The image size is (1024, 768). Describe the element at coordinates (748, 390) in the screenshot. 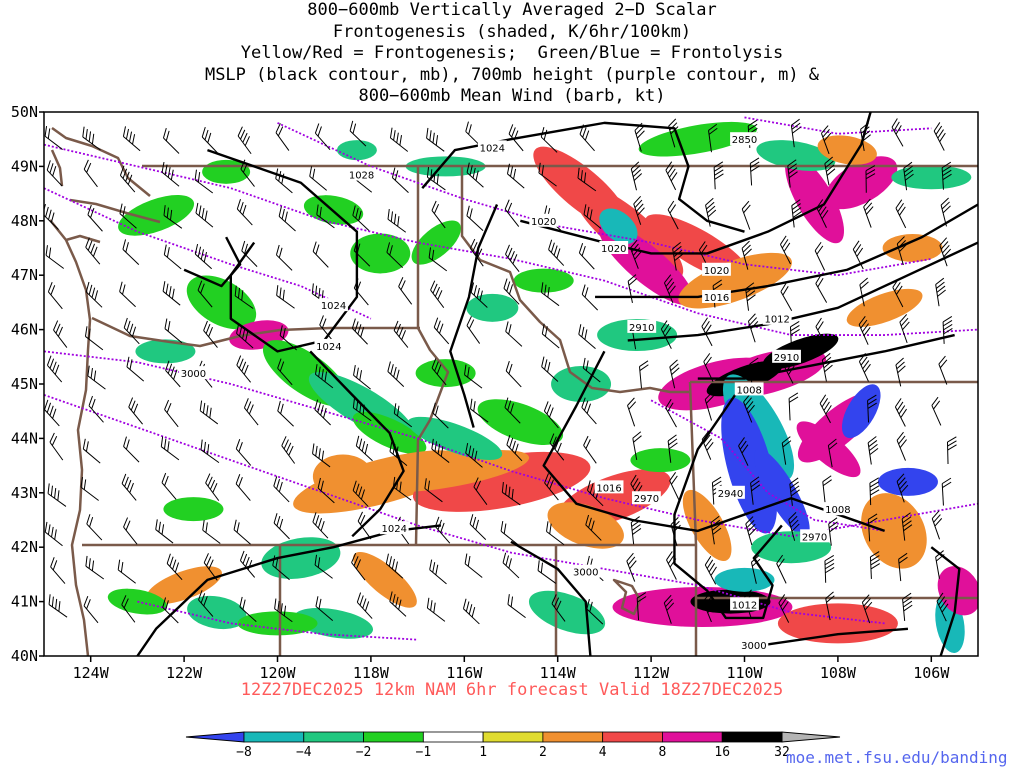

I see `contour-label: 1008` at that location.